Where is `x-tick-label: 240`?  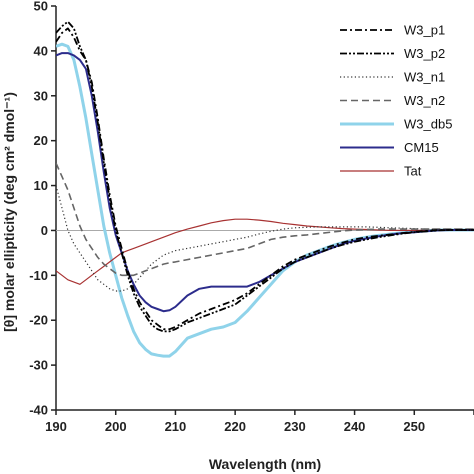
x-tick-label: 240 is located at coordinates (355, 426).